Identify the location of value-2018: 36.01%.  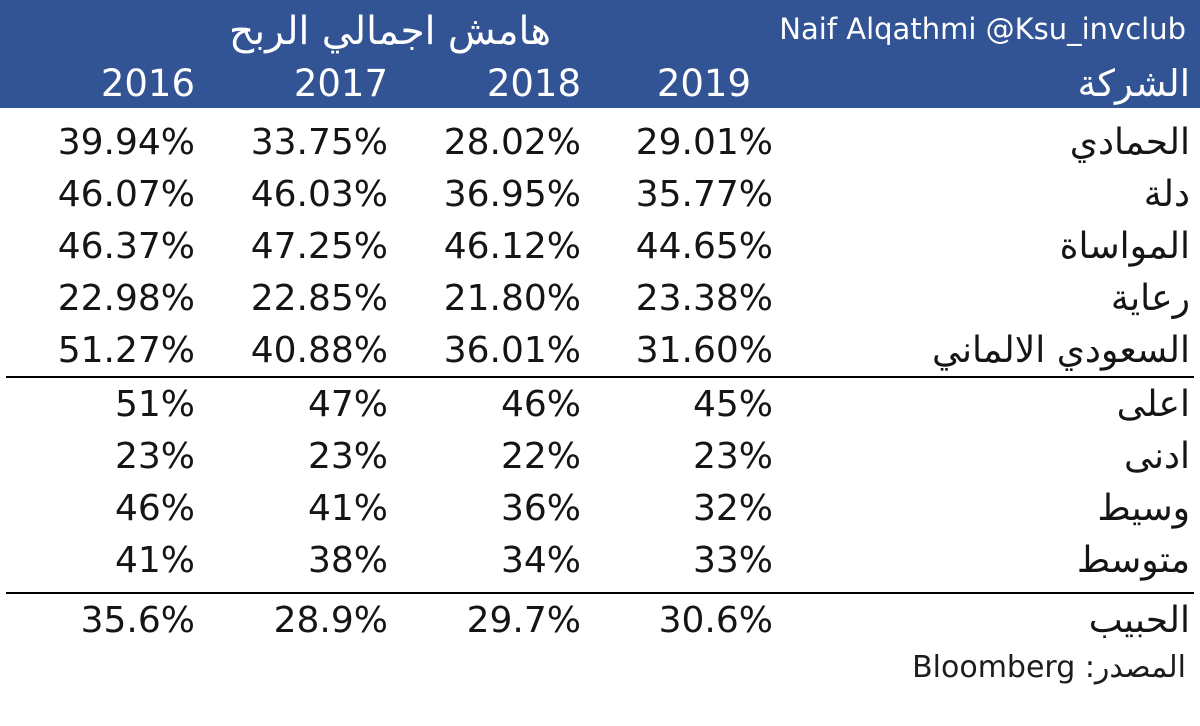
(512, 350).